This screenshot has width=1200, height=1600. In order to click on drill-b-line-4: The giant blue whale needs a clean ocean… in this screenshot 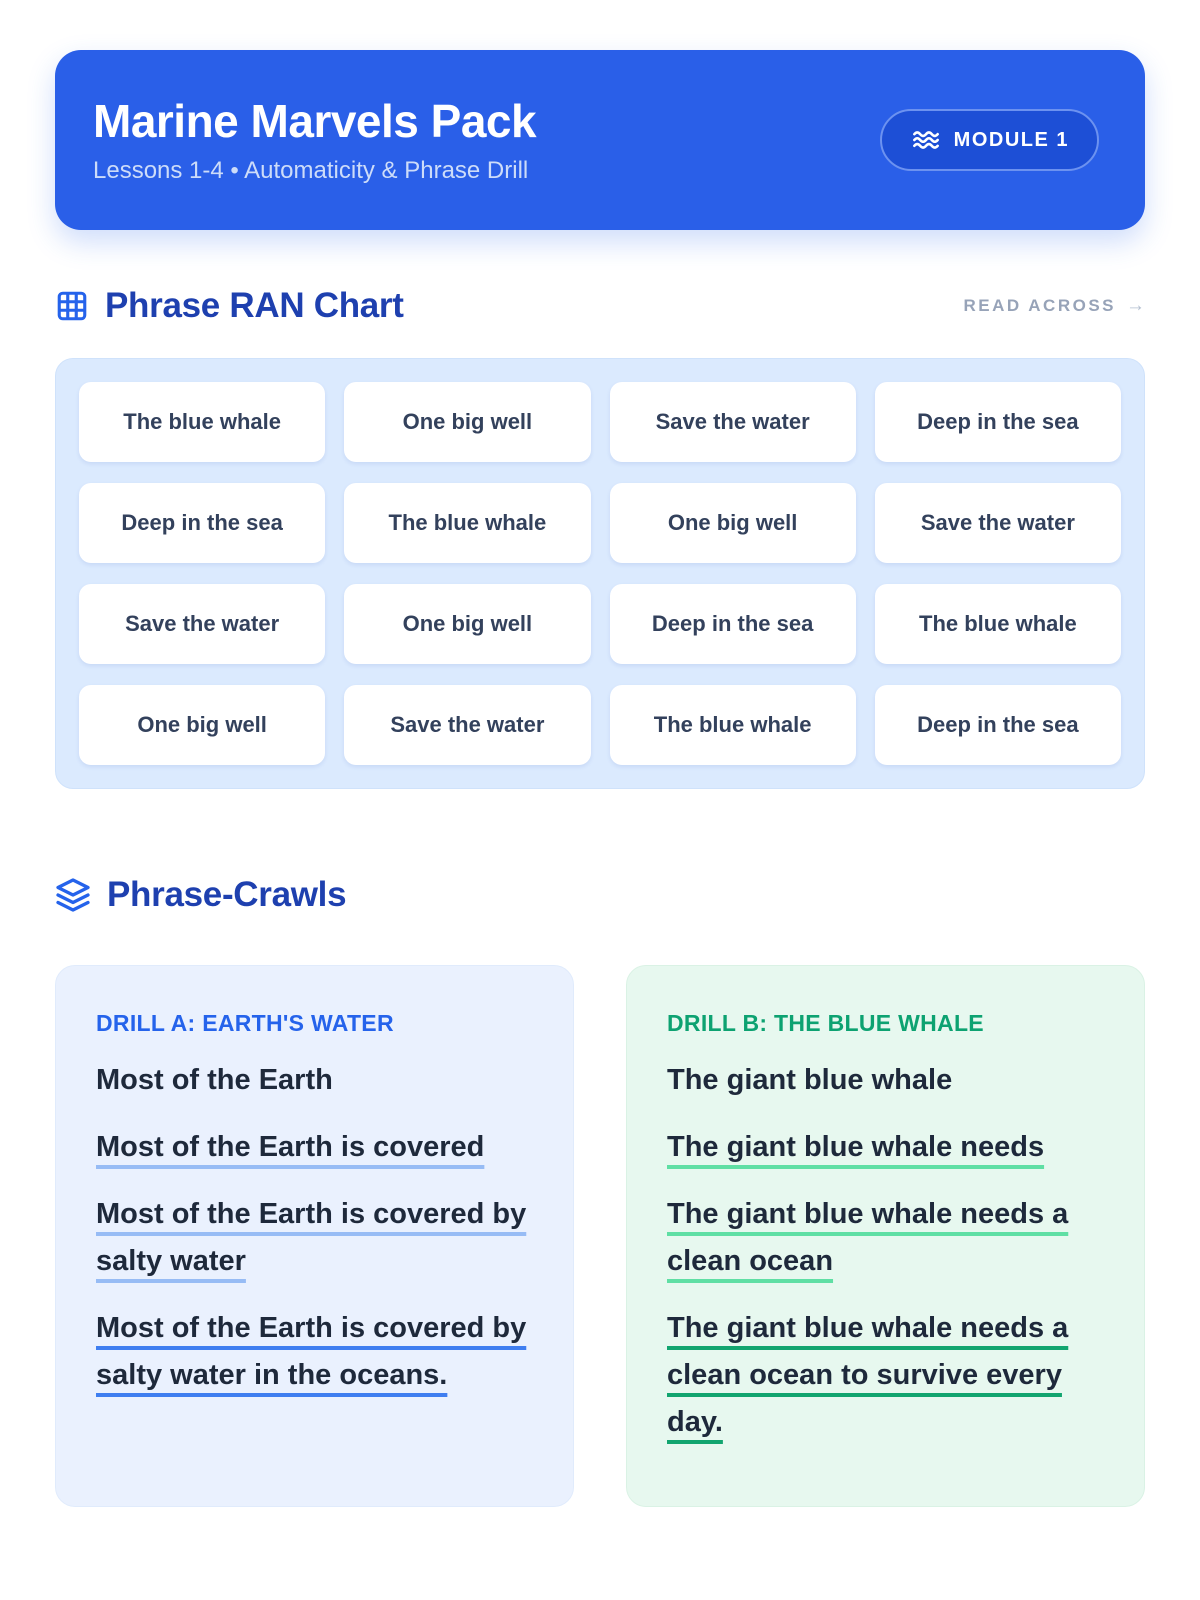, I will do `click(868, 1375)`.